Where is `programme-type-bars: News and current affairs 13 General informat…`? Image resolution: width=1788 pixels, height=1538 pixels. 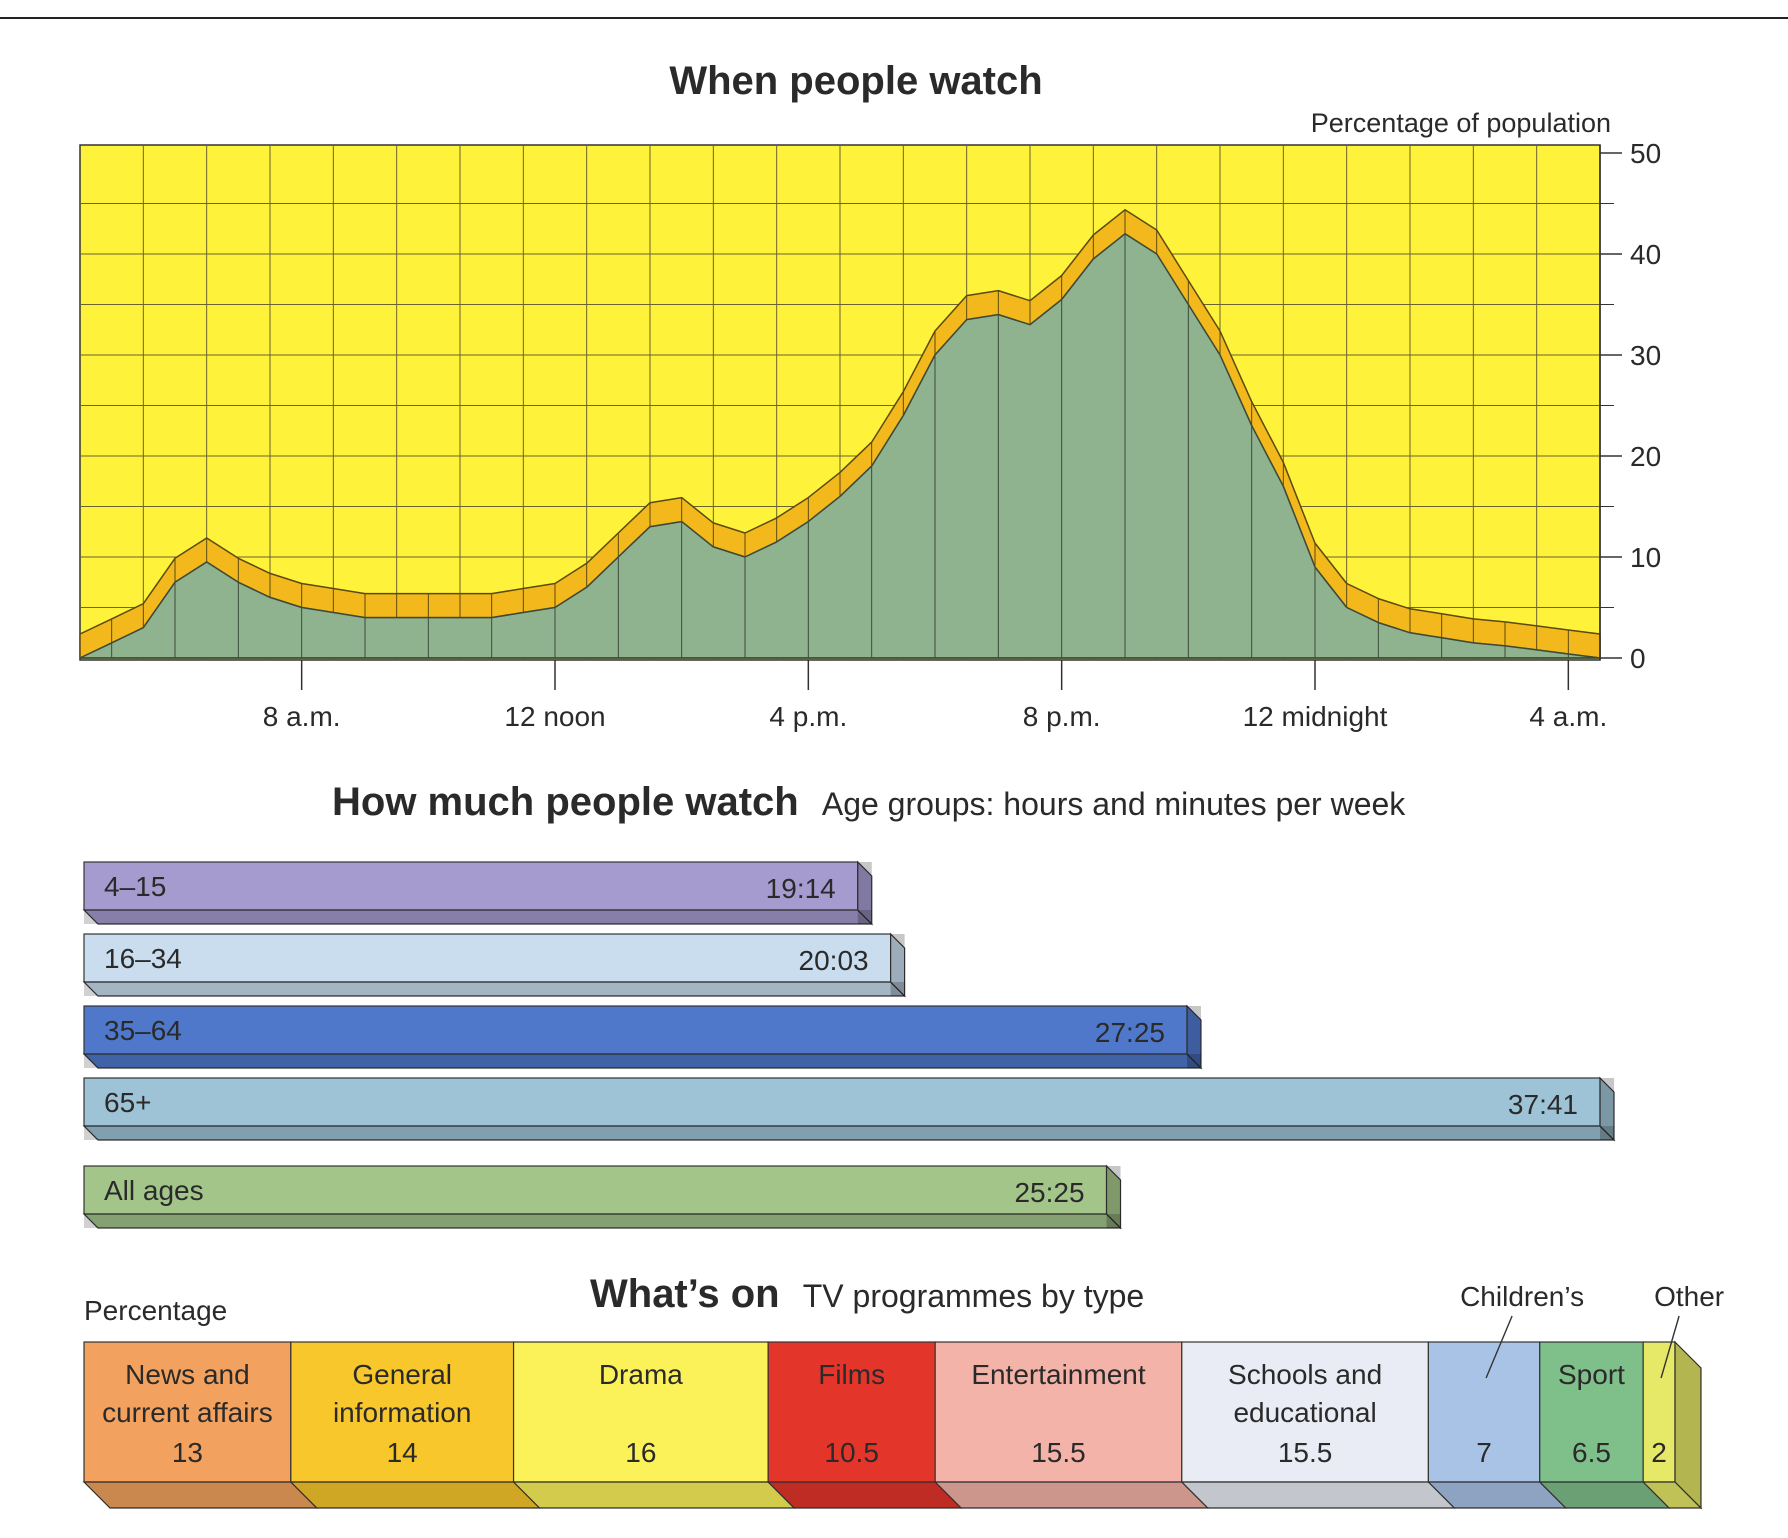 programme-type-bars: News and current affairs 13 General informat… is located at coordinates (903, 1395).